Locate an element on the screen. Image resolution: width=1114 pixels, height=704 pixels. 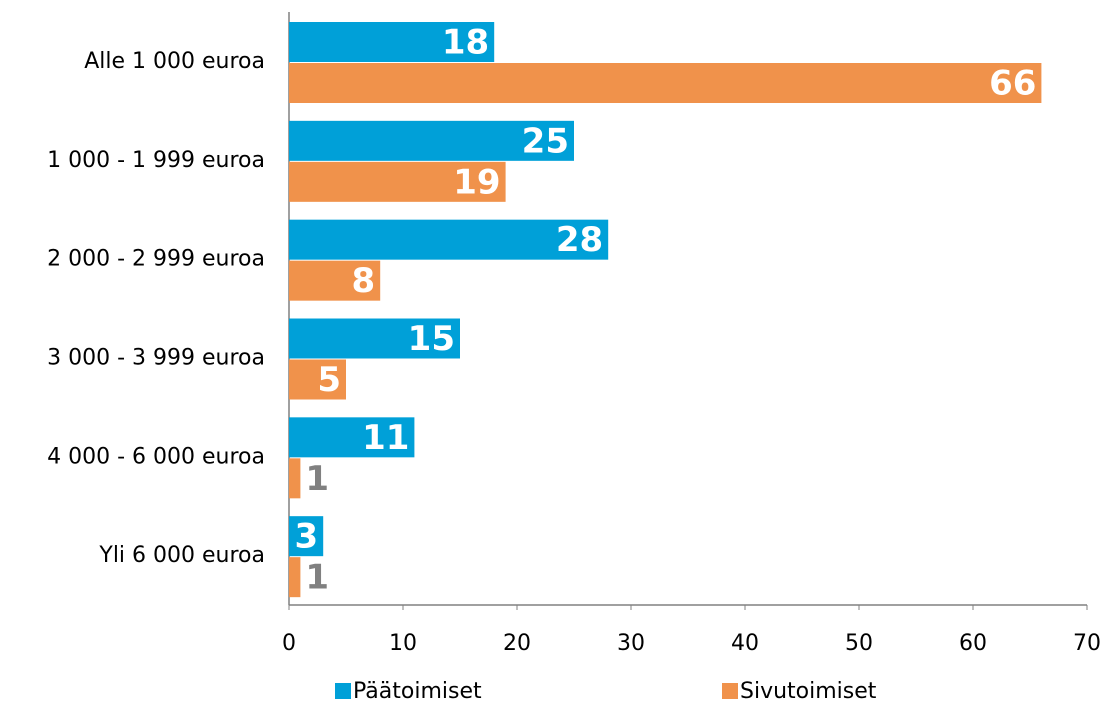
data-label: 3 is located at coordinates (307, 537).